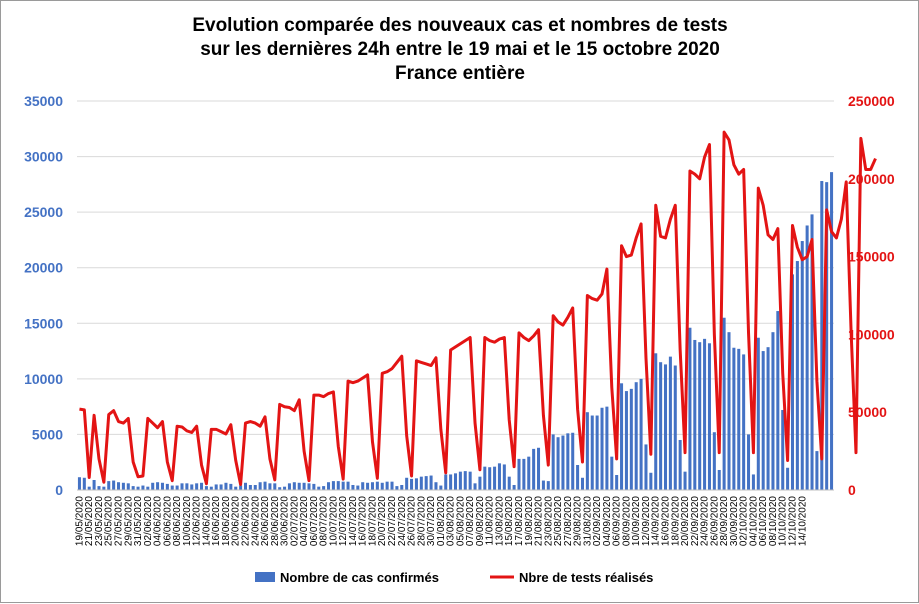  I want to click on x-tick-label-48: 23/08/2020, so click(548, 521).